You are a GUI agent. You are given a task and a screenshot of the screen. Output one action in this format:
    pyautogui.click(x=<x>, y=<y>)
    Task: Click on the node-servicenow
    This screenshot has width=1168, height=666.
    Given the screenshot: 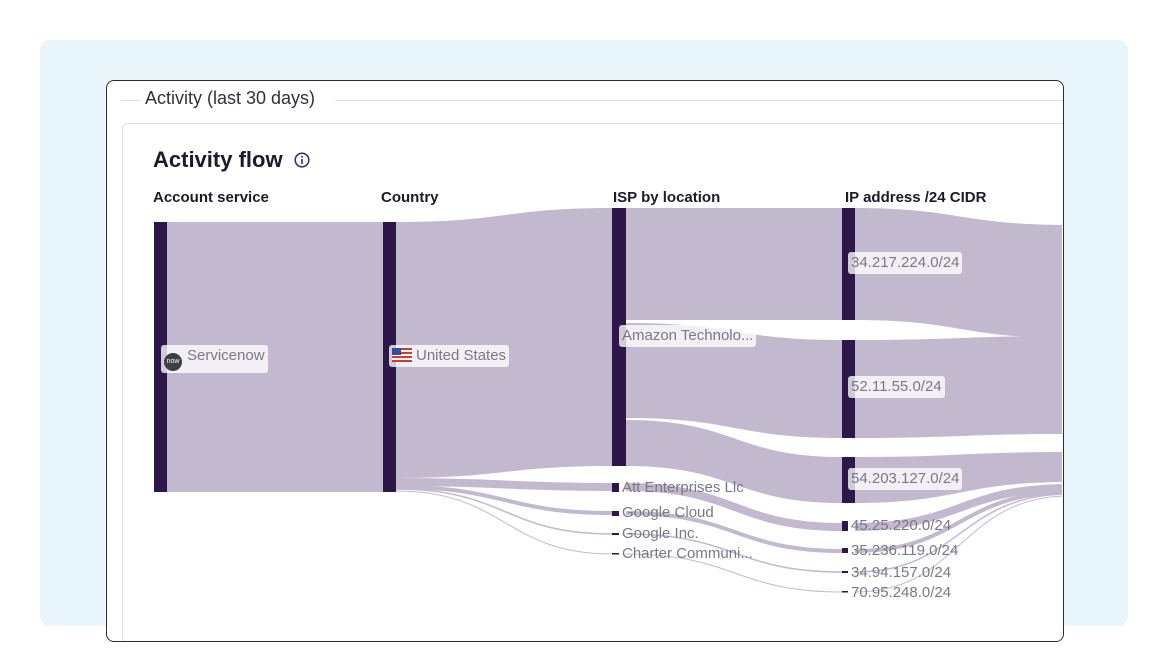 What is the action you would take?
    pyautogui.click(x=160, y=357)
    